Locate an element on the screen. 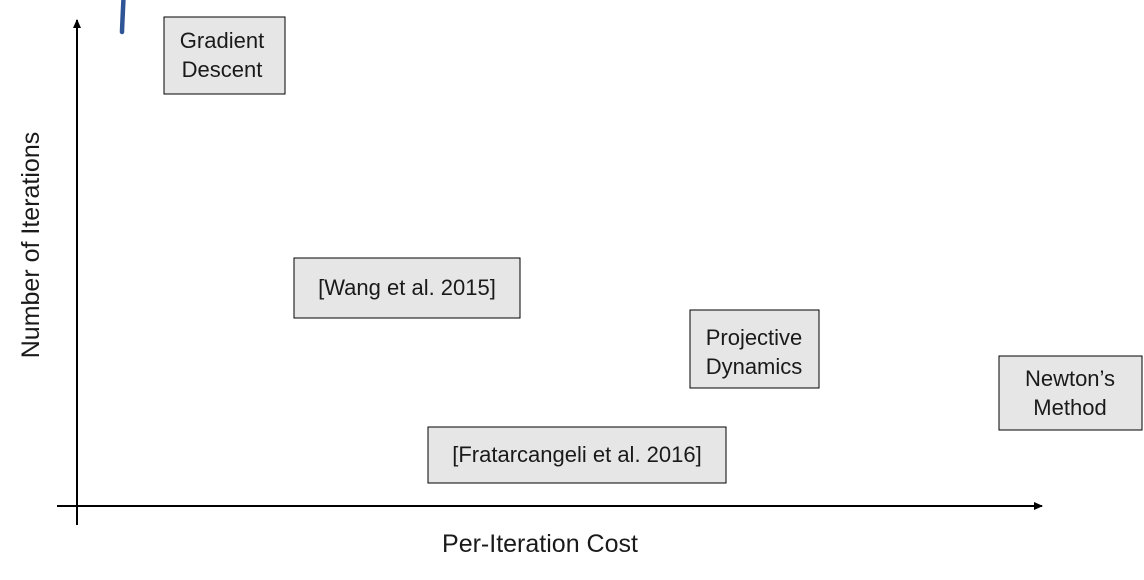 The width and height of the screenshot is (1144, 580). method-label-line-1: [Fratarcangeli et al. 2016] is located at coordinates (576, 454).